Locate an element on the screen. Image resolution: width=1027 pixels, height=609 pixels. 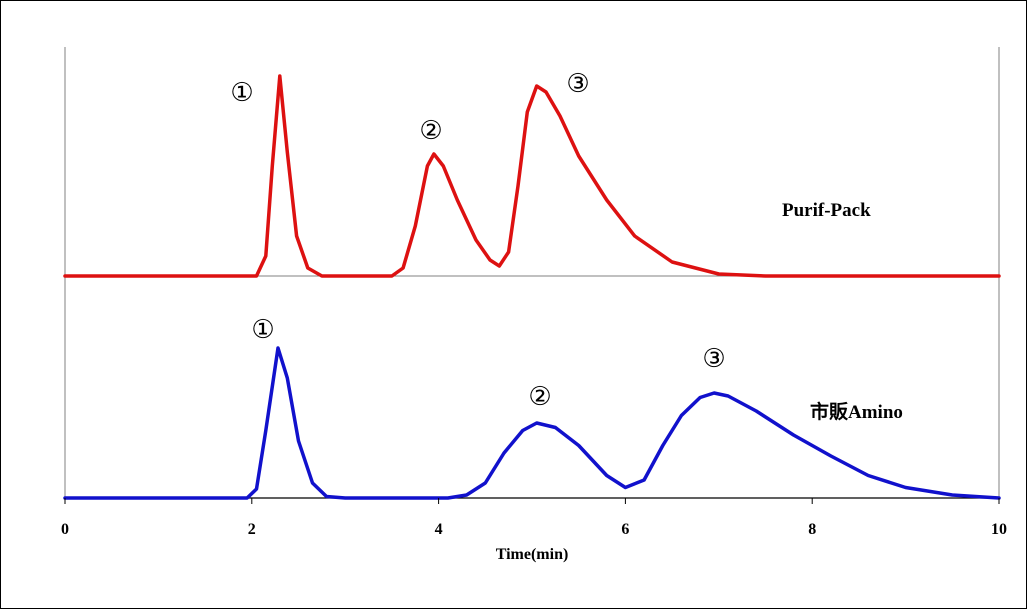
x-tick-label: 8 is located at coordinates (812, 529).